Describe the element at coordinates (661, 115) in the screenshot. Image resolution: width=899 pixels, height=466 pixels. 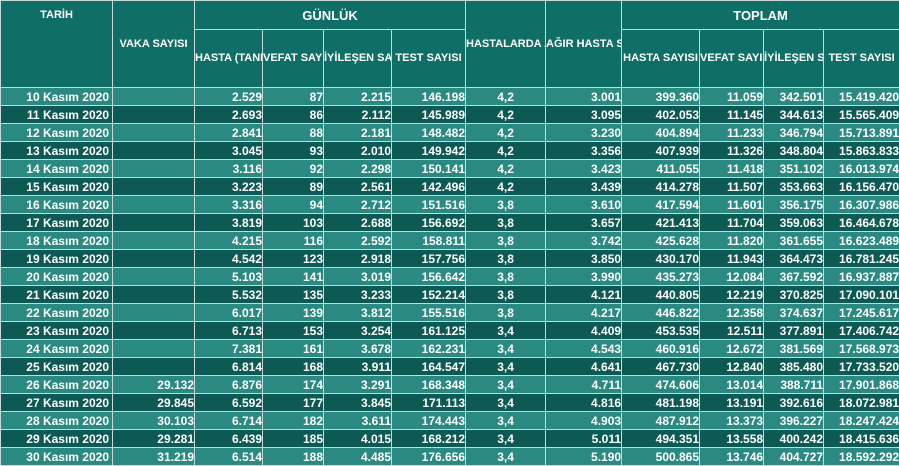
I see `cell-total-patients: 402.053` at that location.